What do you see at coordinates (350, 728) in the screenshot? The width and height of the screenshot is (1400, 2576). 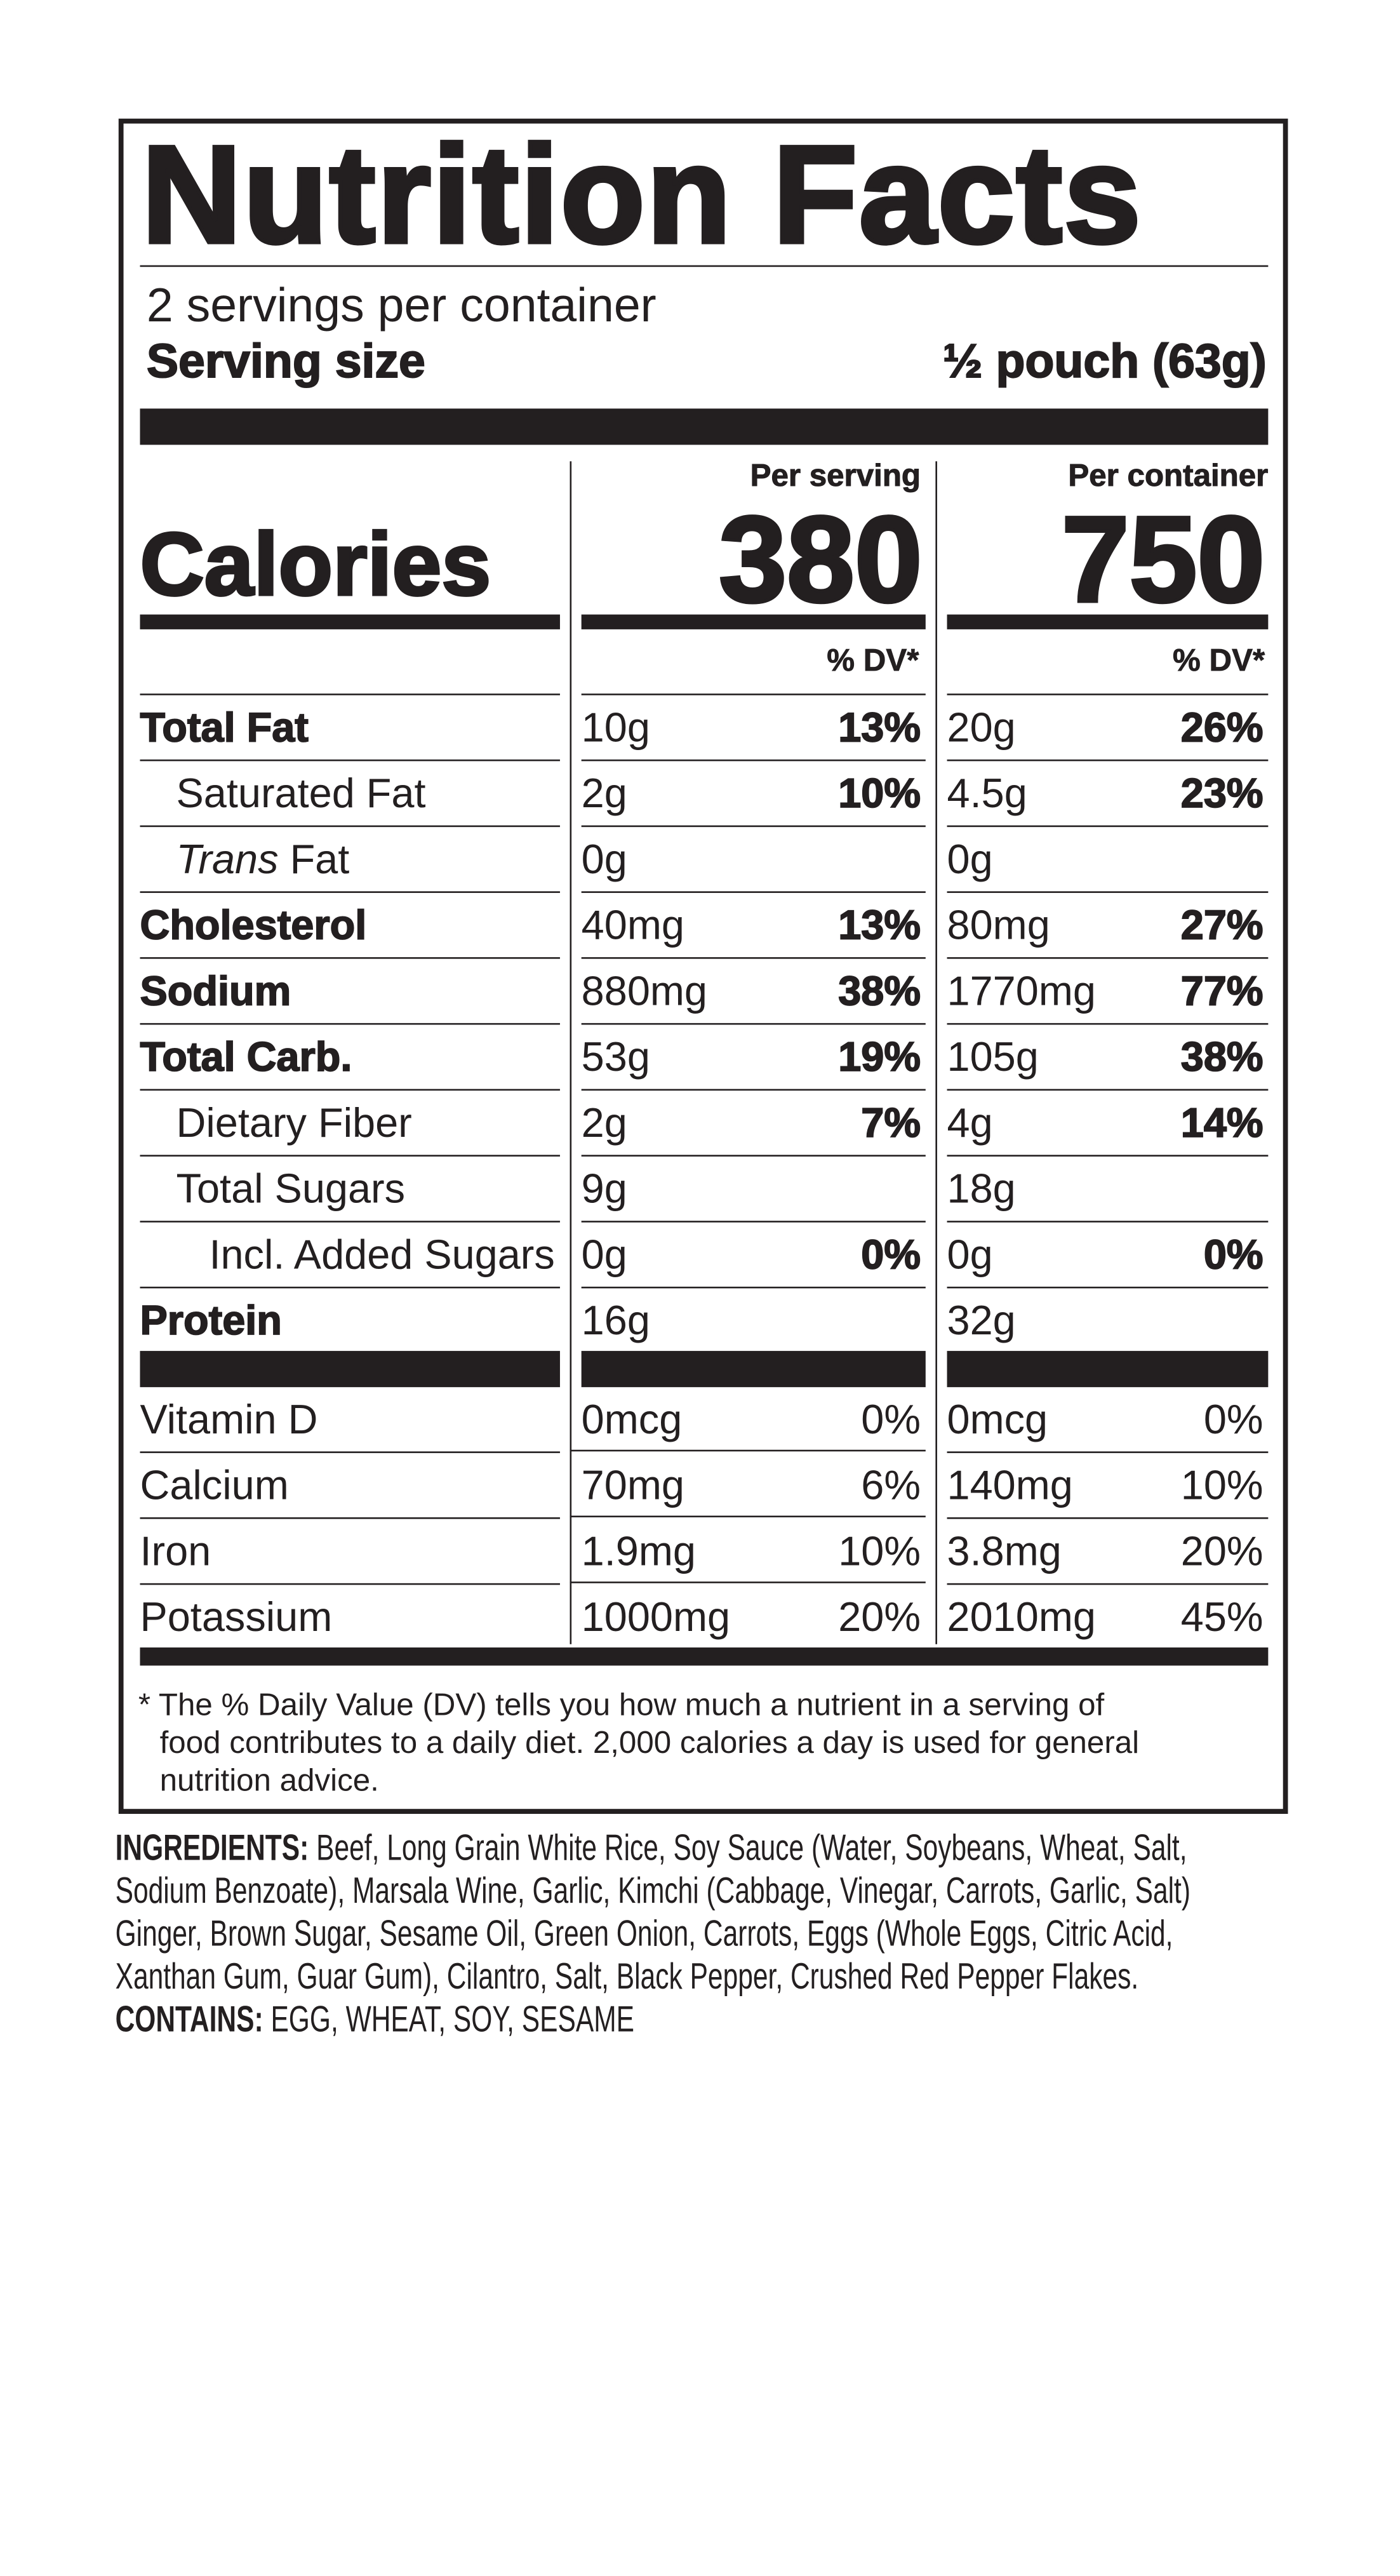 I see `nutrient-name: Total Fat` at bounding box center [350, 728].